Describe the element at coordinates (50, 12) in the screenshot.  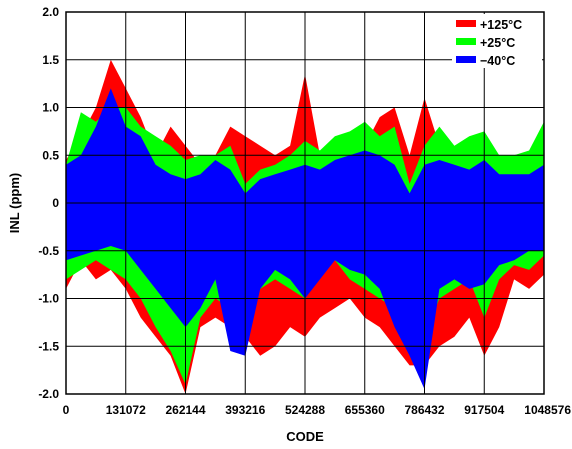
I see `y-tick-label: 2.0` at that location.